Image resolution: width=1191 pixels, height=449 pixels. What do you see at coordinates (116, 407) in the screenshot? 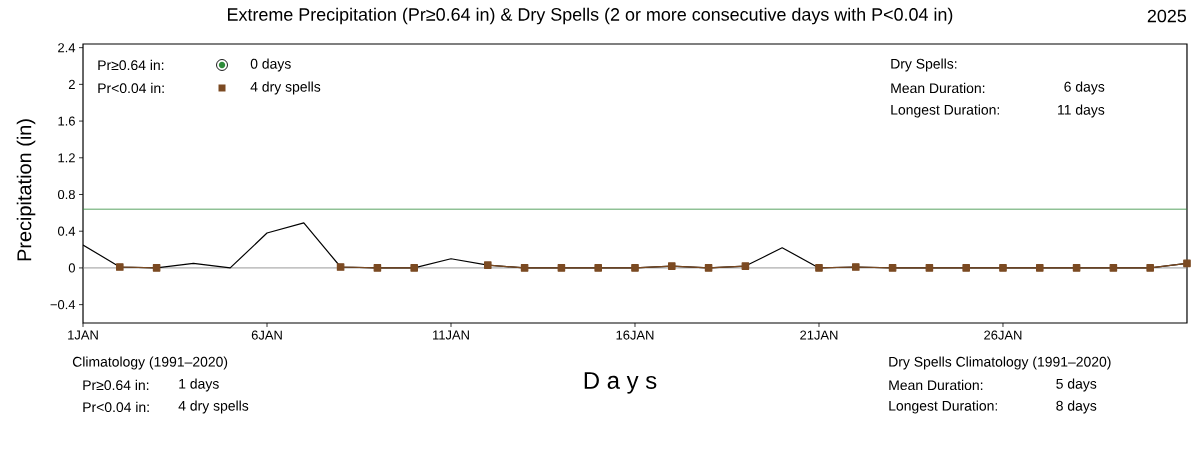
I see `text: Pr<0.04 in:` at bounding box center [116, 407].